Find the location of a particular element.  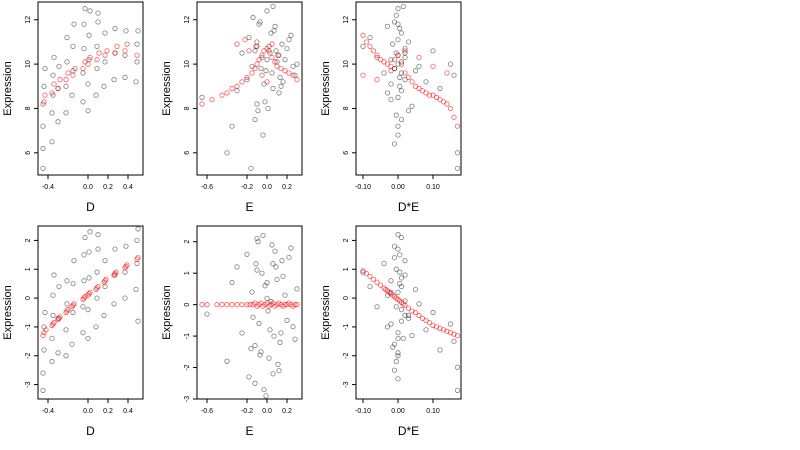

plot-frame is located at coordinates (249, 88).